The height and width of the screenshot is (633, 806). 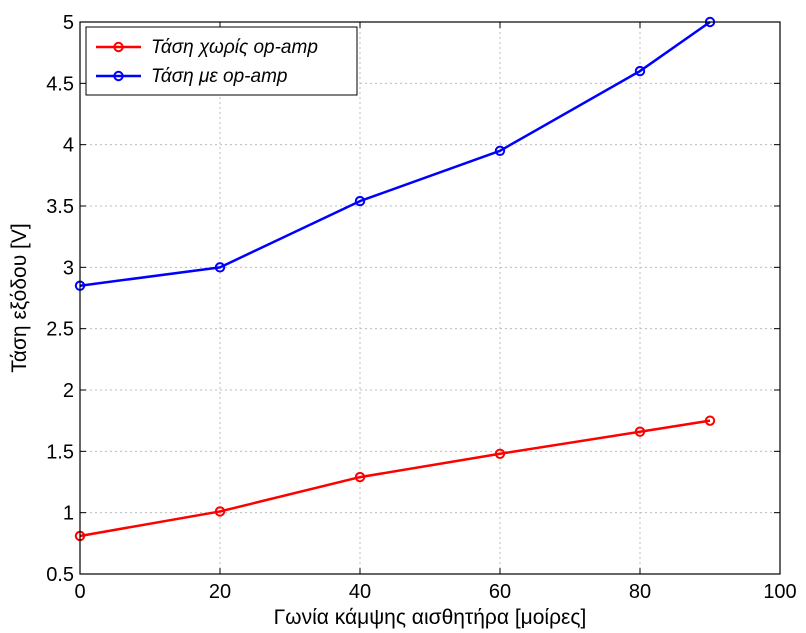 I want to click on x-tick-labels: 0 20 40 60 80 100, so click(x=435, y=592).